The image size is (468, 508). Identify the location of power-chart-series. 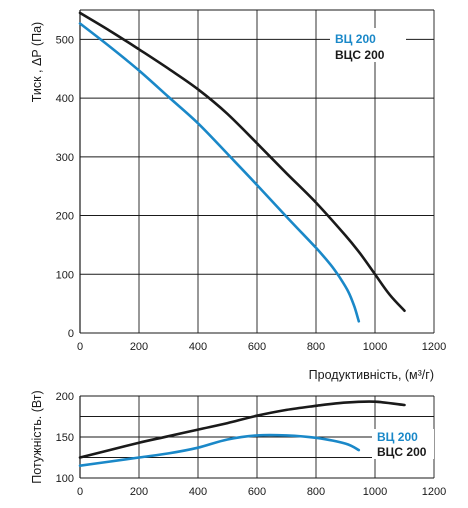
(242, 433).